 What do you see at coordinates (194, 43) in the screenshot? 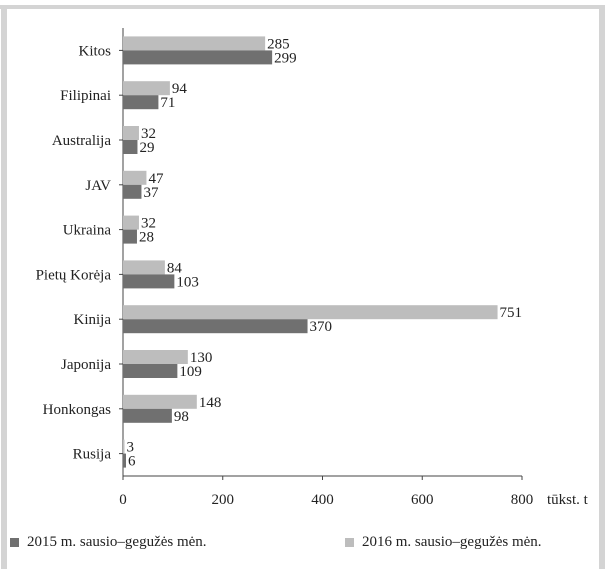
I see `bar-2016-kitos` at bounding box center [194, 43].